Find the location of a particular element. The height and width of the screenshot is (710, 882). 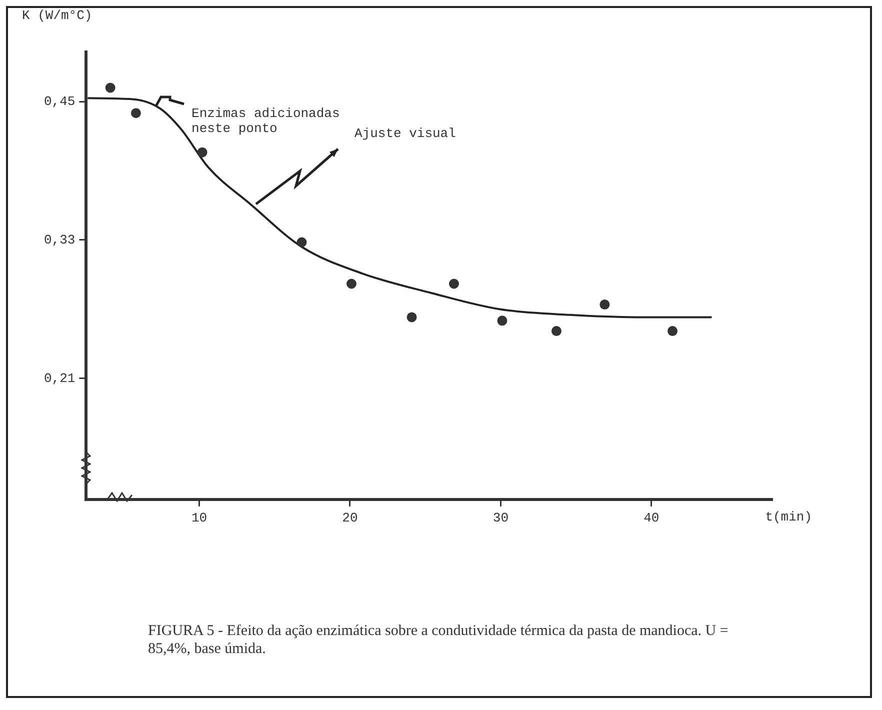

x-tick-label: 20 is located at coordinates (350, 518).